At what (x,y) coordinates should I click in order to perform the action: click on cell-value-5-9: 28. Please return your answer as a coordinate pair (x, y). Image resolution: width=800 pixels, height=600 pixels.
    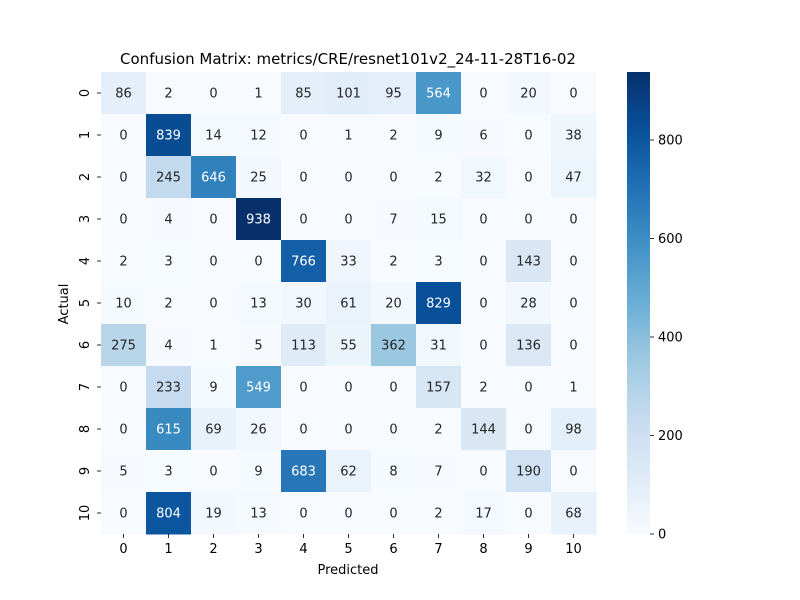
    Looking at the image, I should click on (528, 304).